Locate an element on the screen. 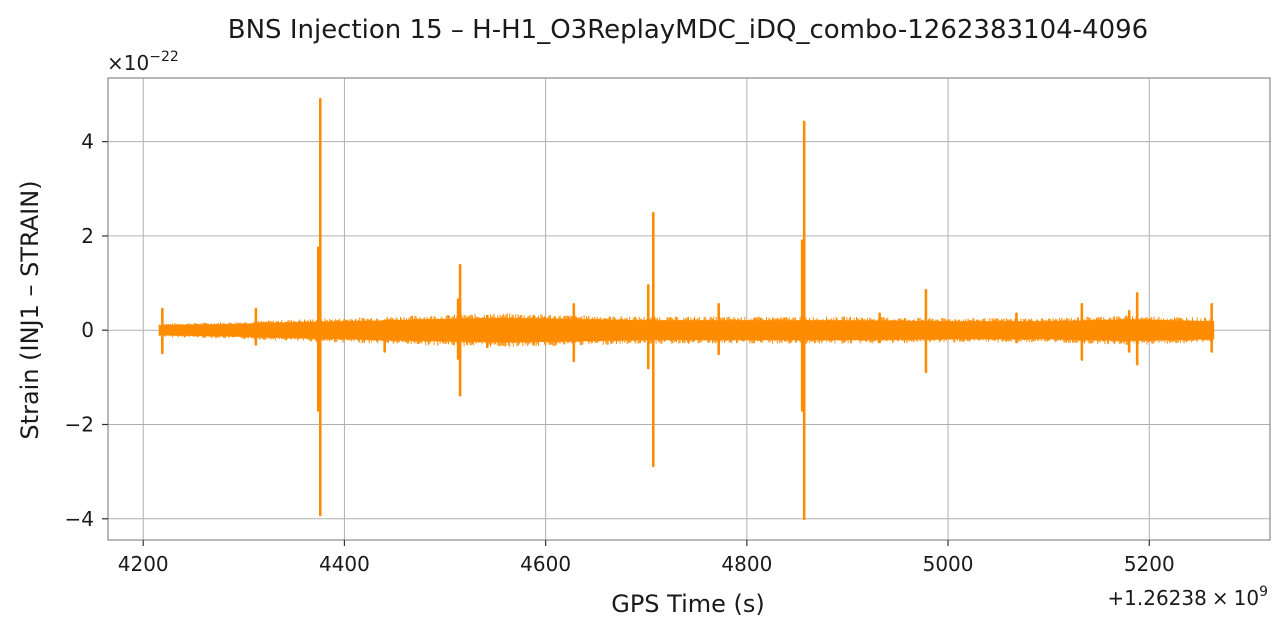 This screenshot has height=633, width=1284. y-tick-label: 4 is located at coordinates (87, 142).